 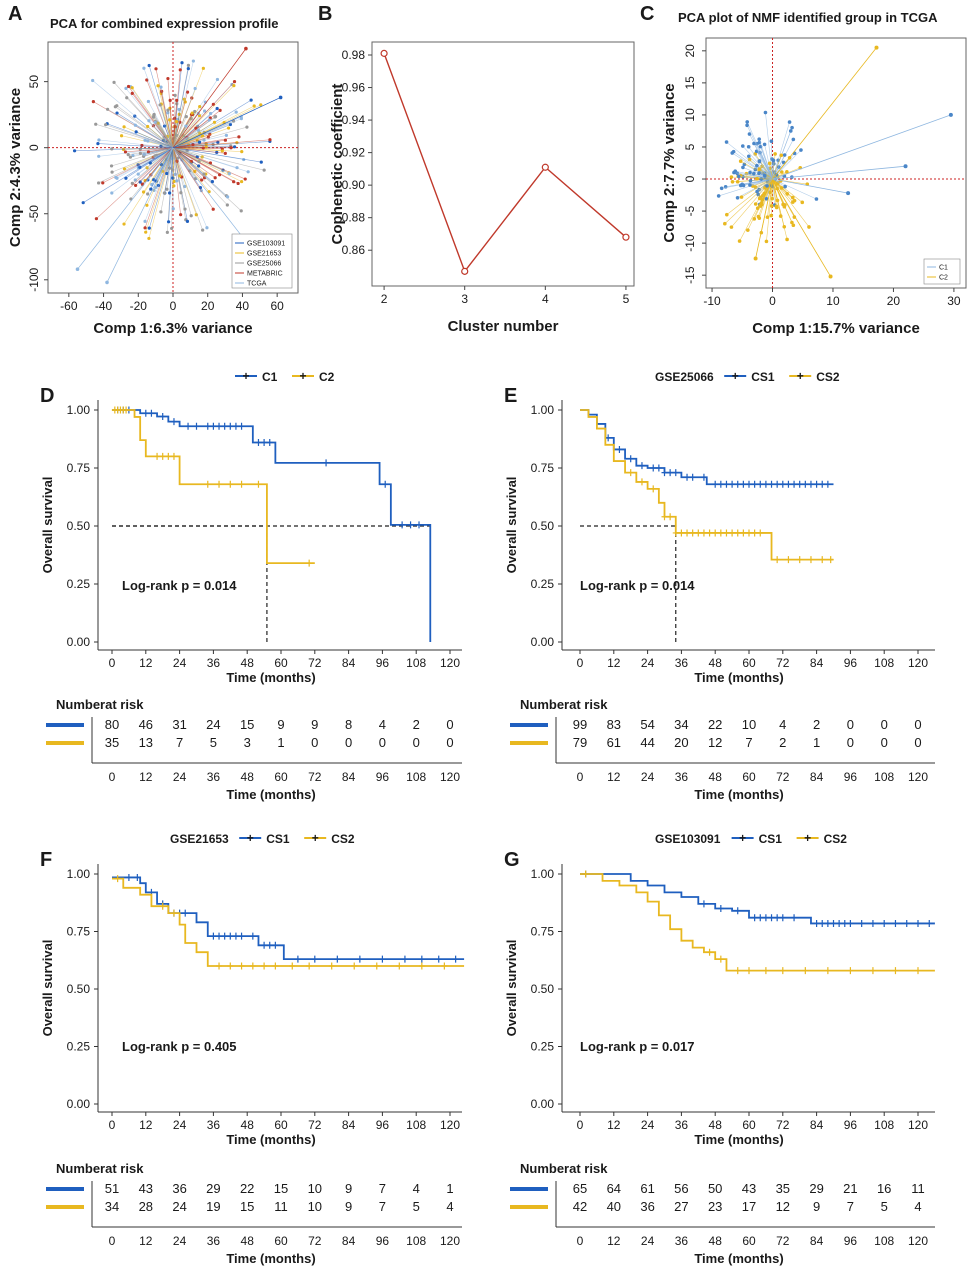 I want to click on panel-c-legend, so click(x=942, y=271).